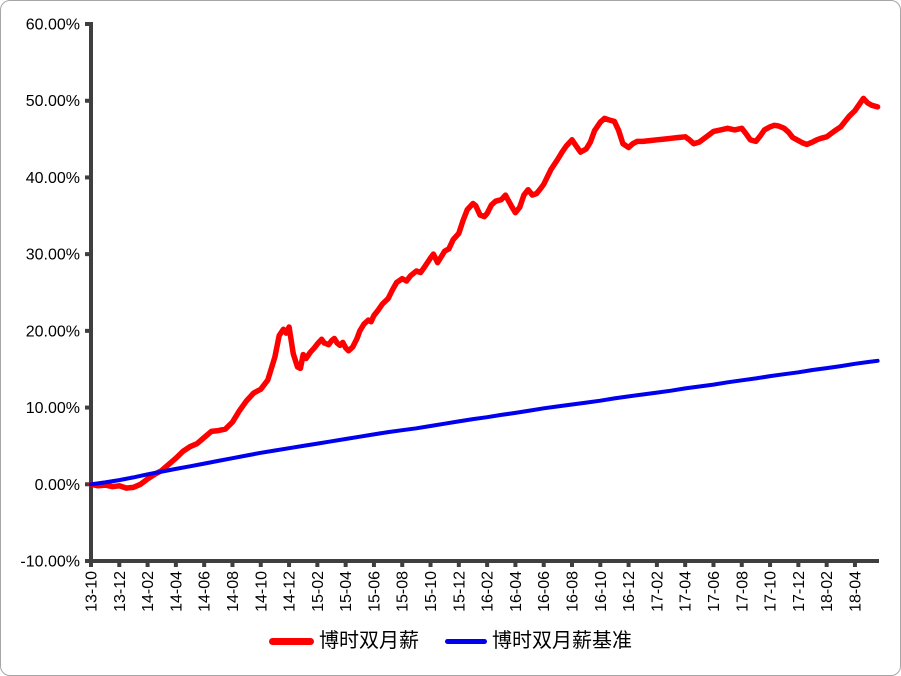  Describe the element at coordinates (827, 591) in the screenshot. I see `x-axis-tick-label: 18-02` at that location.